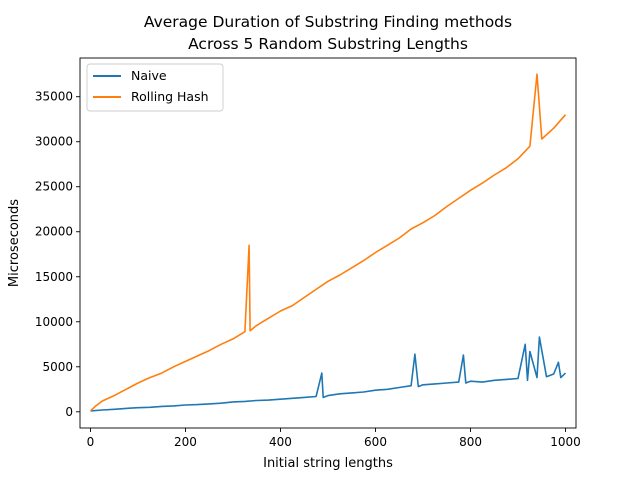  I want to click on x-axis-label: Initial string lengths, so click(328, 463).